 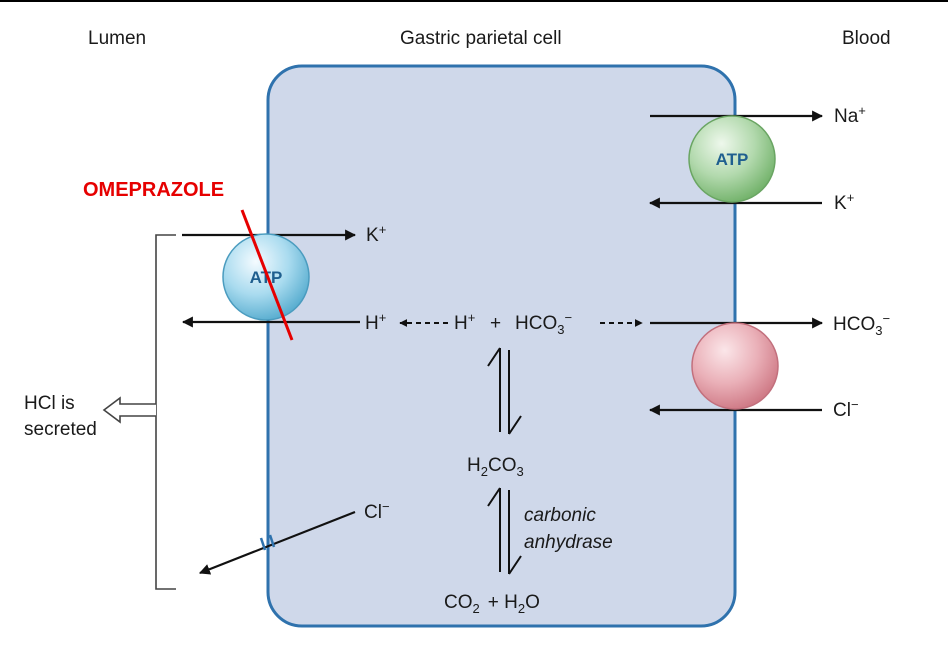 I want to click on chloride-channel, so click(x=267, y=542).